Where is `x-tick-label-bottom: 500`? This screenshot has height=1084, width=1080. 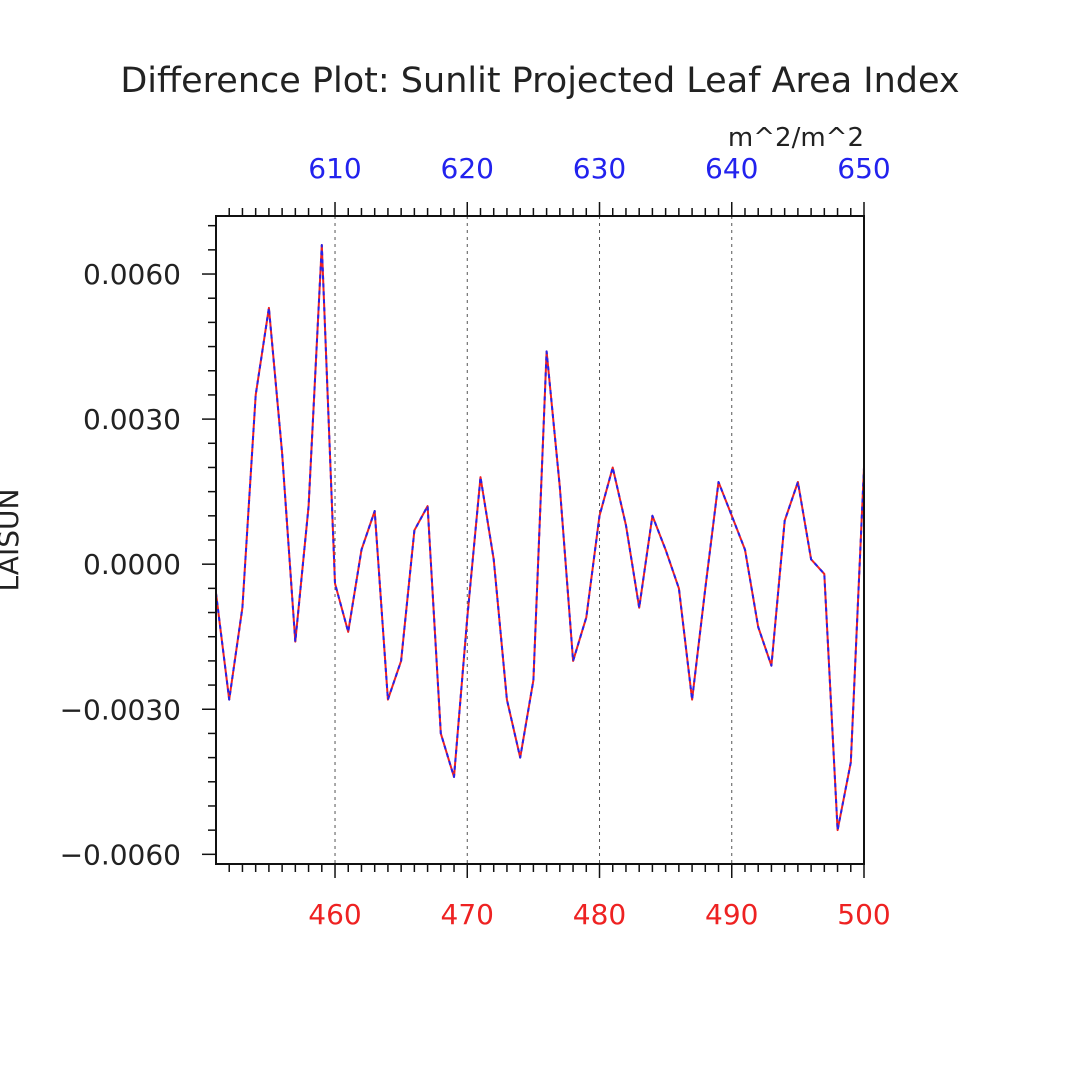 x-tick-label-bottom: 500 is located at coordinates (863, 914).